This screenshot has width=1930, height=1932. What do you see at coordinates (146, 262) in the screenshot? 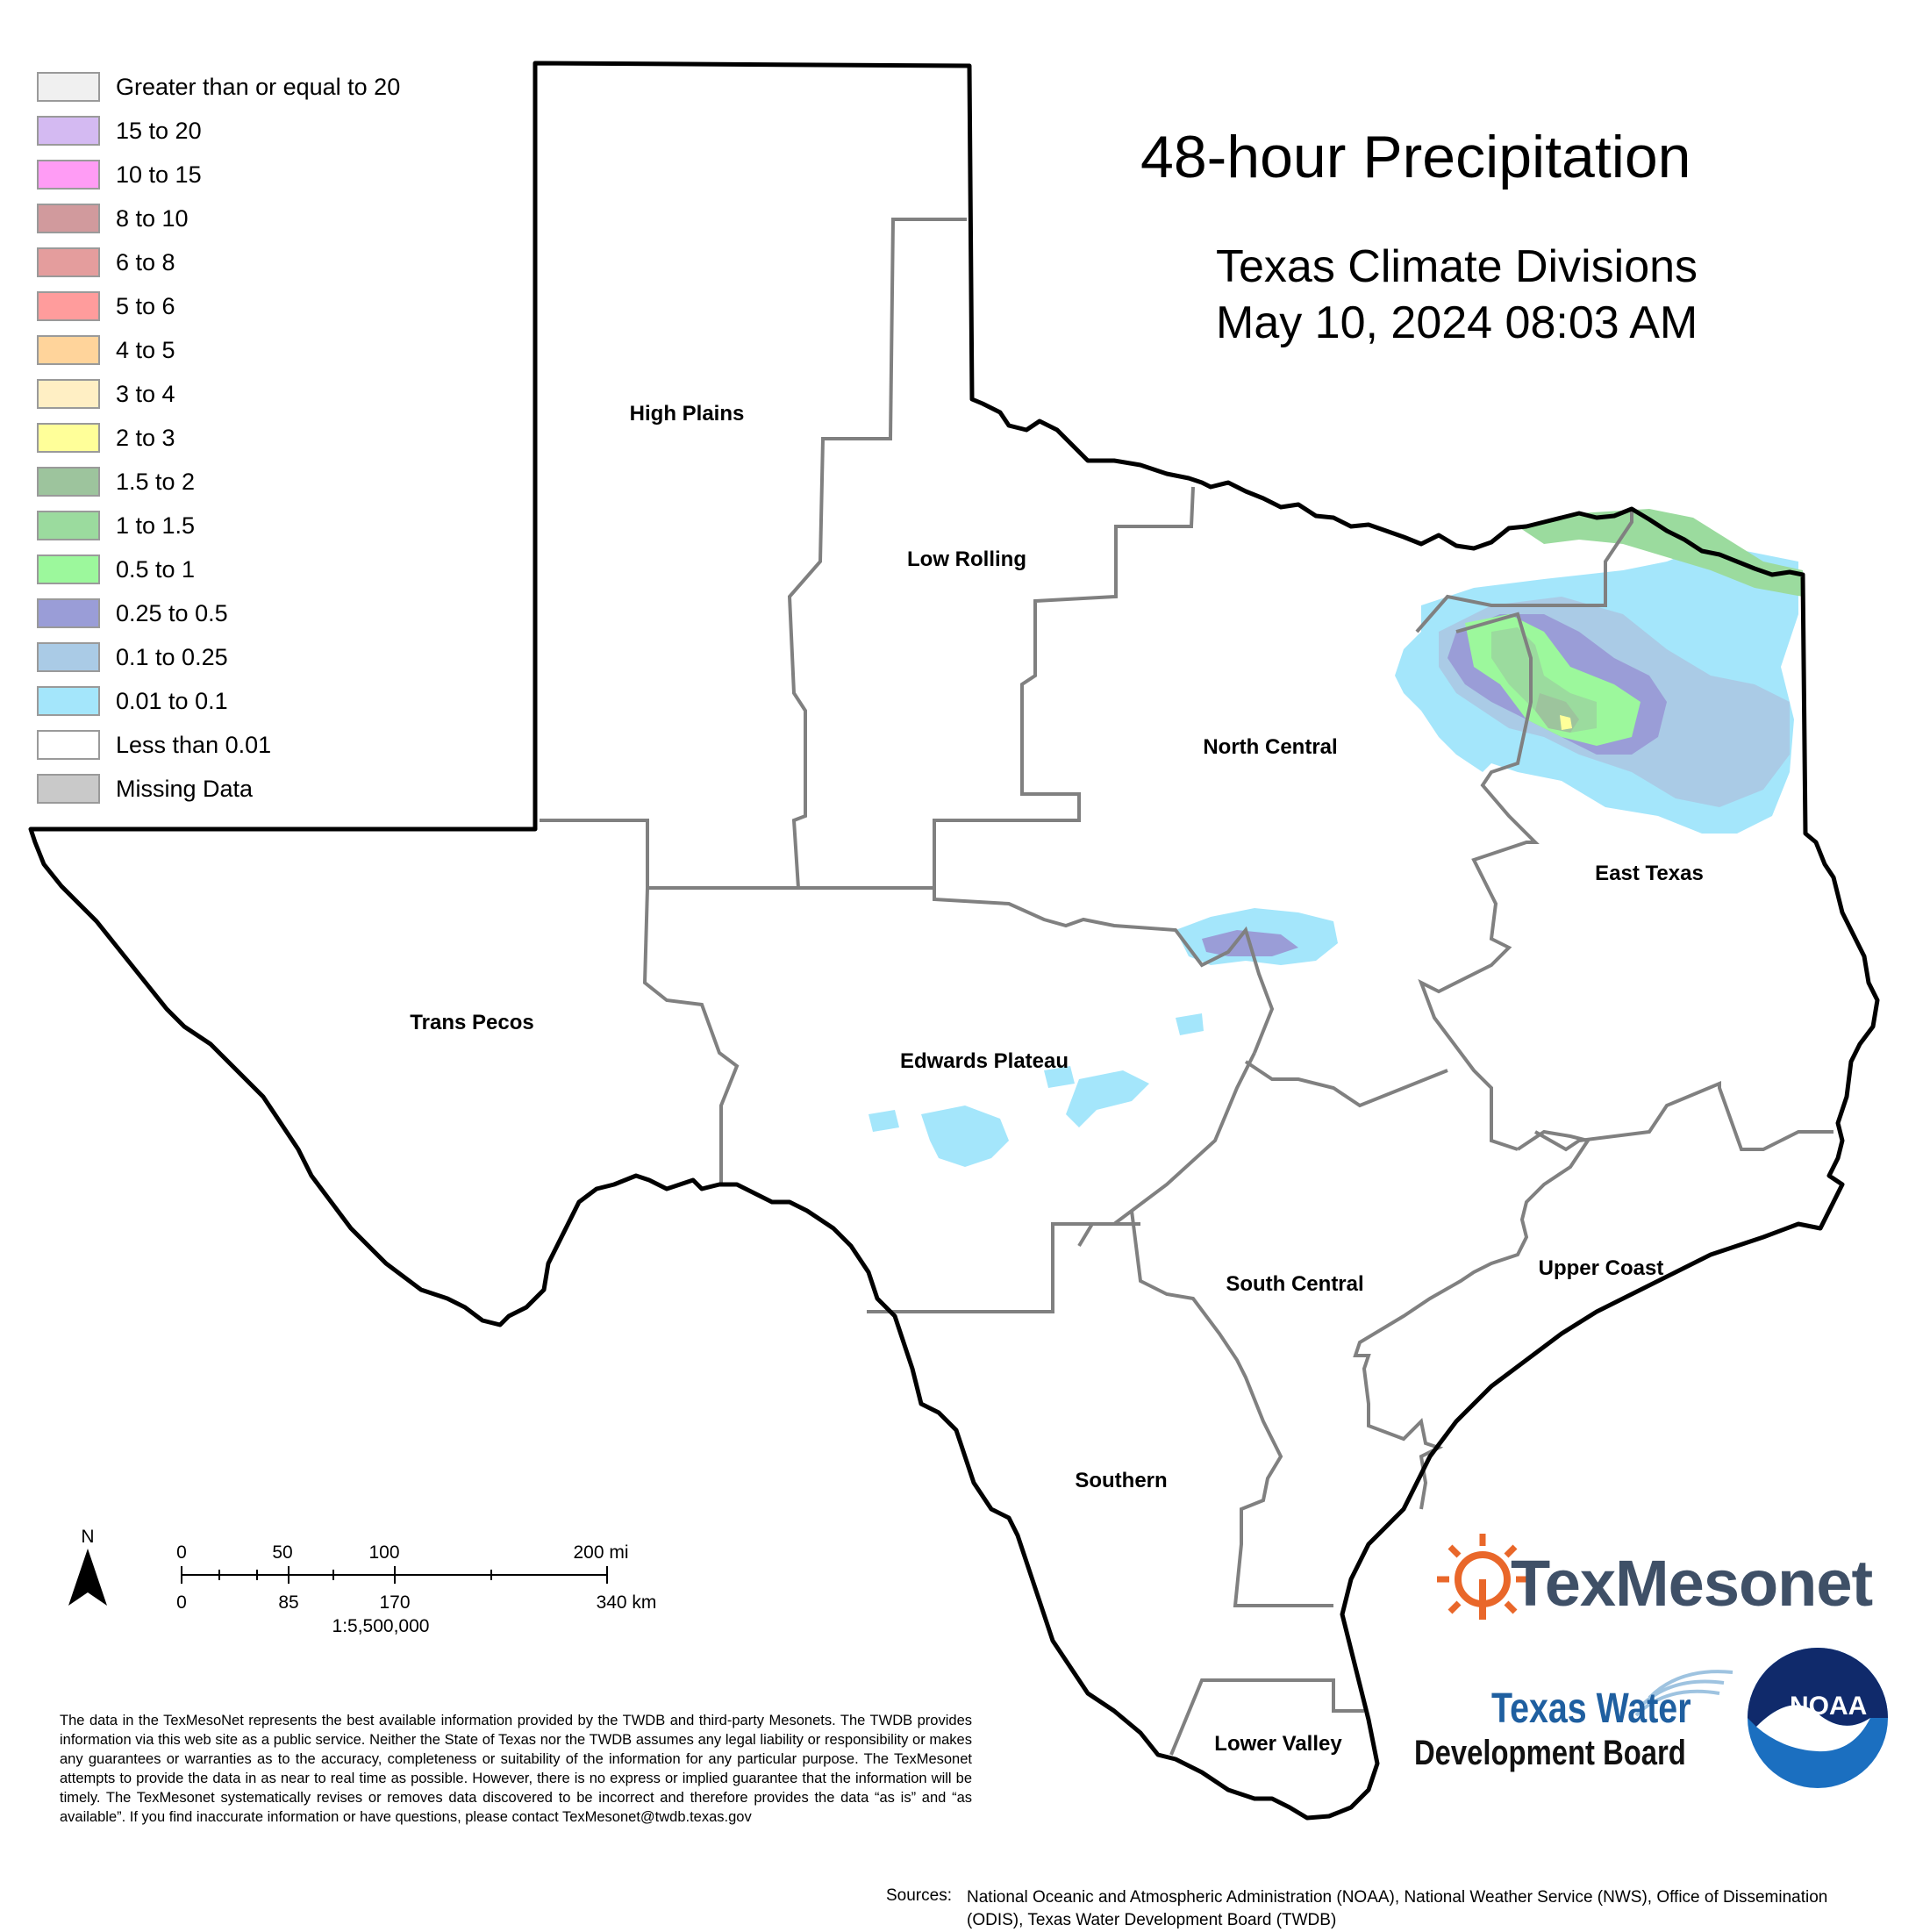
I see `legend-label: 6 to 8` at bounding box center [146, 262].